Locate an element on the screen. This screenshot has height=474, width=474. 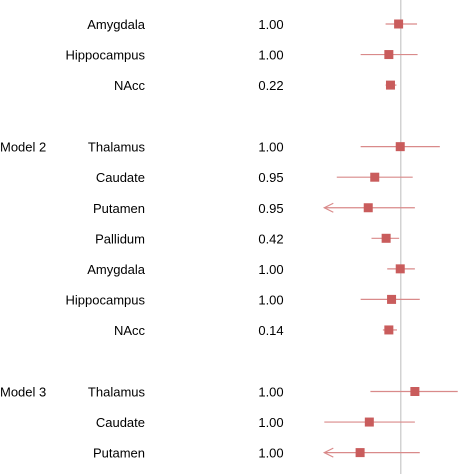
region-label: Pallidum is located at coordinates (120, 238).